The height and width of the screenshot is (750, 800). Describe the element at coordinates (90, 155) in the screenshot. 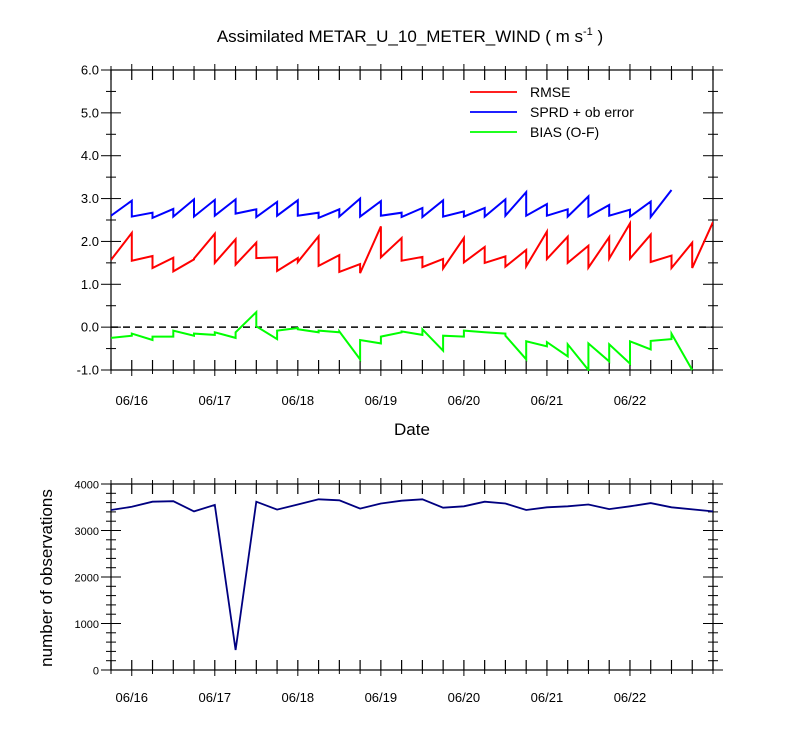

I see `top-y-tick-label: 4.0` at that location.